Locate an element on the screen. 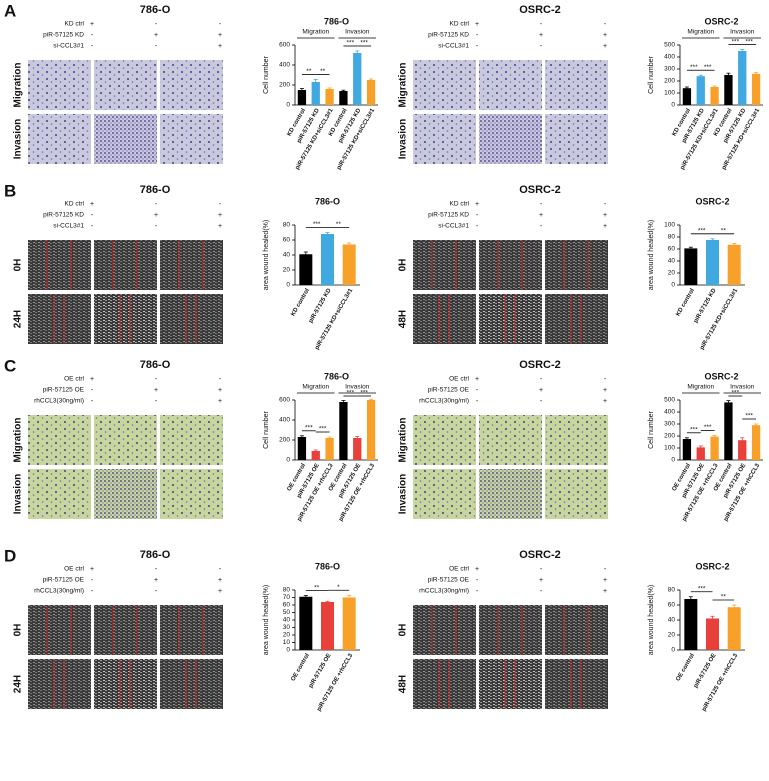  y-axis-label: area wound healed(%) is located at coordinates (266, 620).